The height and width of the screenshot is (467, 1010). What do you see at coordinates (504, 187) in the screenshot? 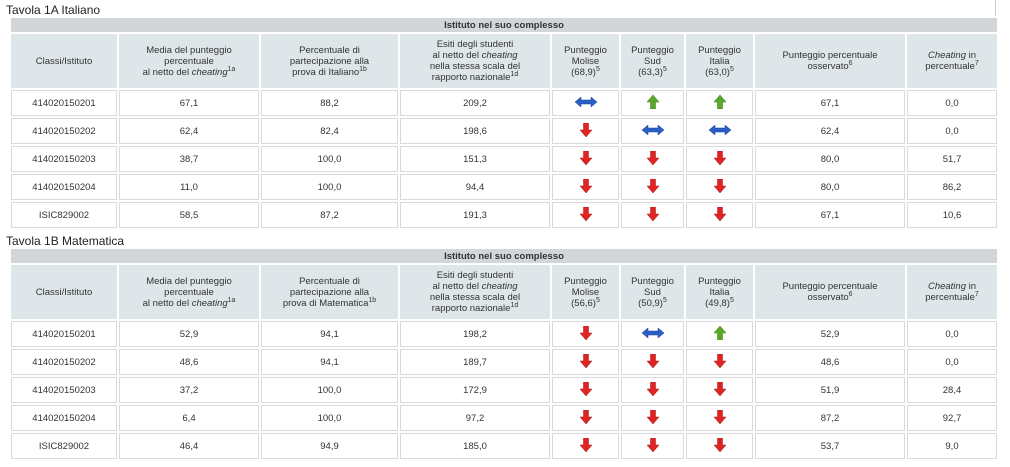
I see `table-row: 414020150204 11,0 100,0 94,4 80,0 86,2` at bounding box center [504, 187].